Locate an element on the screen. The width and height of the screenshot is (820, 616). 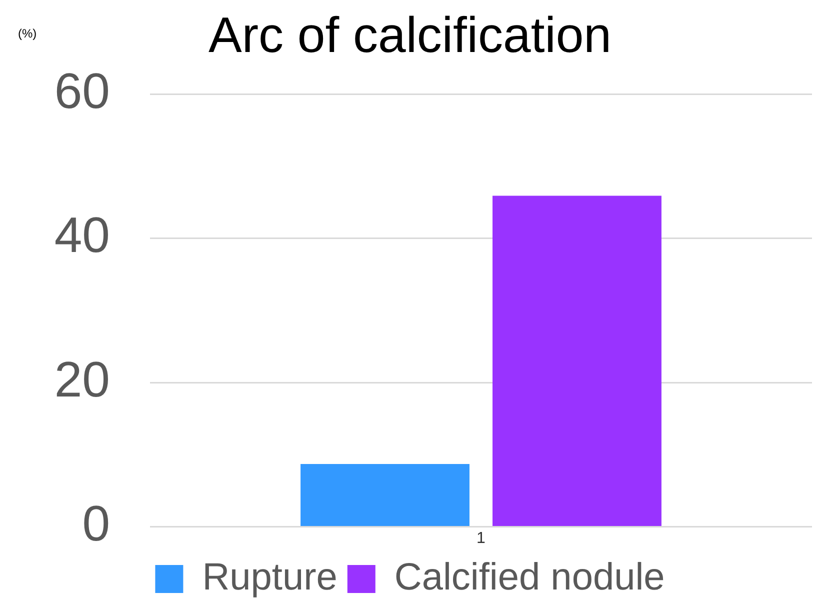
x-tick-label: 1 is located at coordinates (481, 538).